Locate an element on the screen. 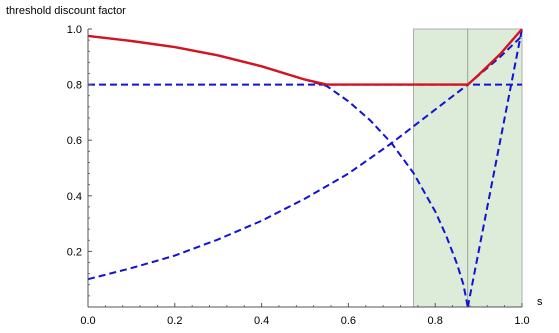 Image resolution: width=559 pixels, height=333 pixels. x-tick-label: 0.0 is located at coordinates (87, 321).